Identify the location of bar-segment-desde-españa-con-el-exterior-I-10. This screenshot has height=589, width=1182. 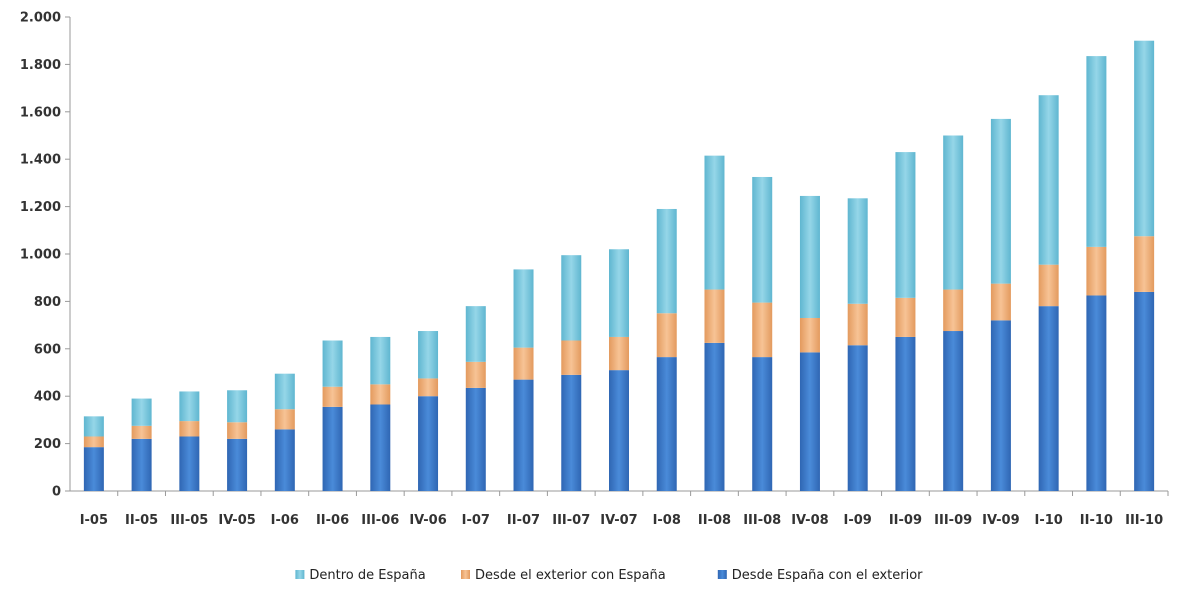
(1048, 398).